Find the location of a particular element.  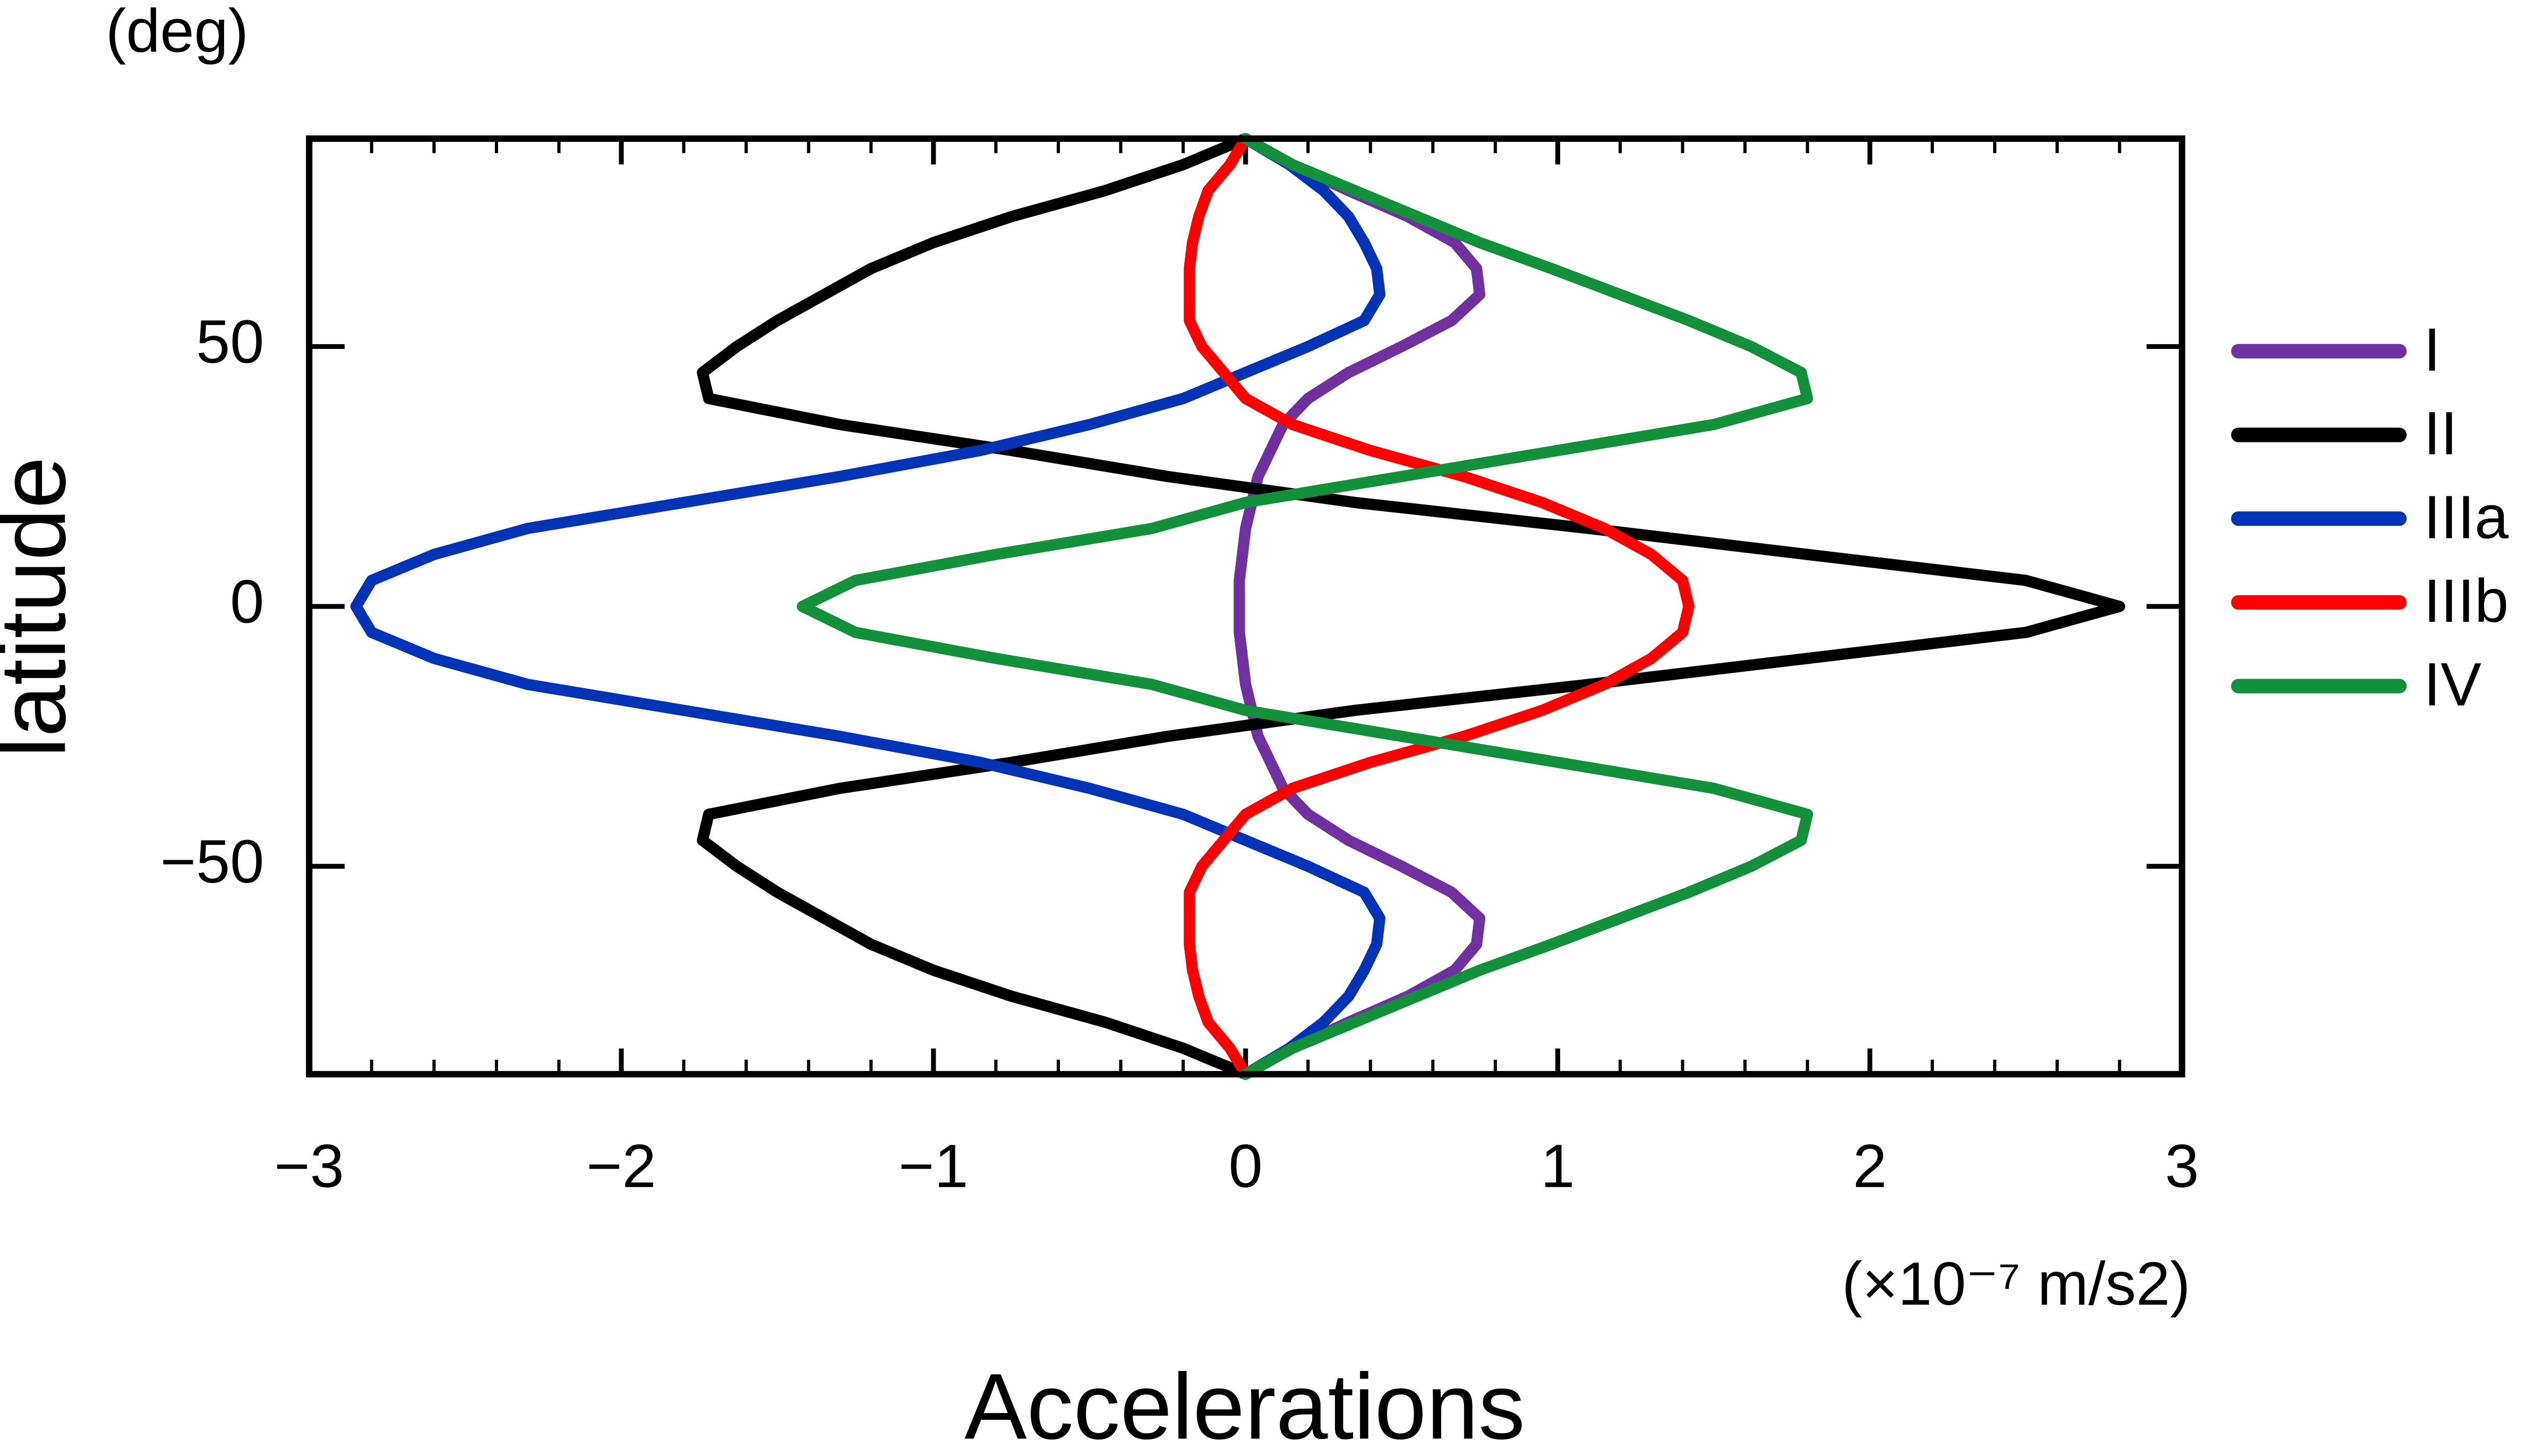

legend-label: II is located at coordinates (2441, 434).